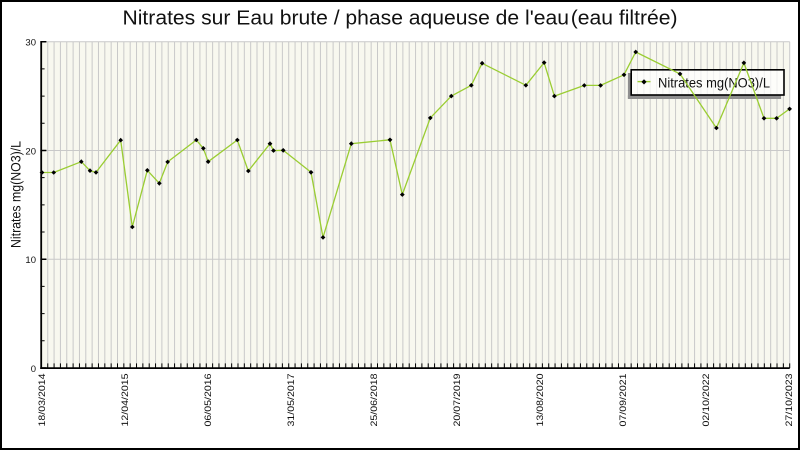 The image size is (800, 450). I want to click on svg-text: 10, so click(30, 260).